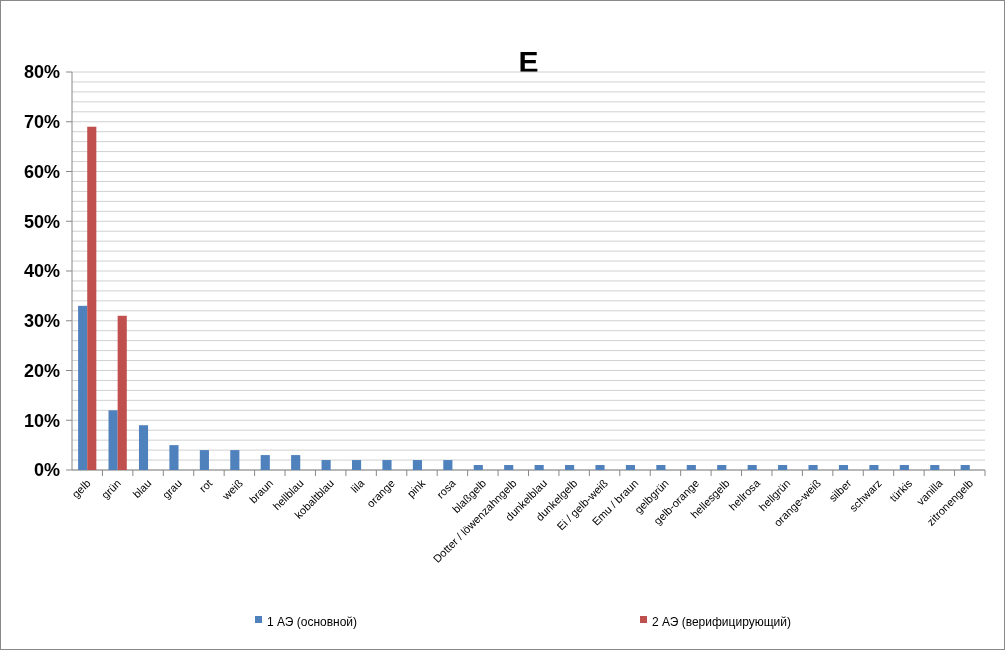  I want to click on chart-title: E, so click(528, 61).